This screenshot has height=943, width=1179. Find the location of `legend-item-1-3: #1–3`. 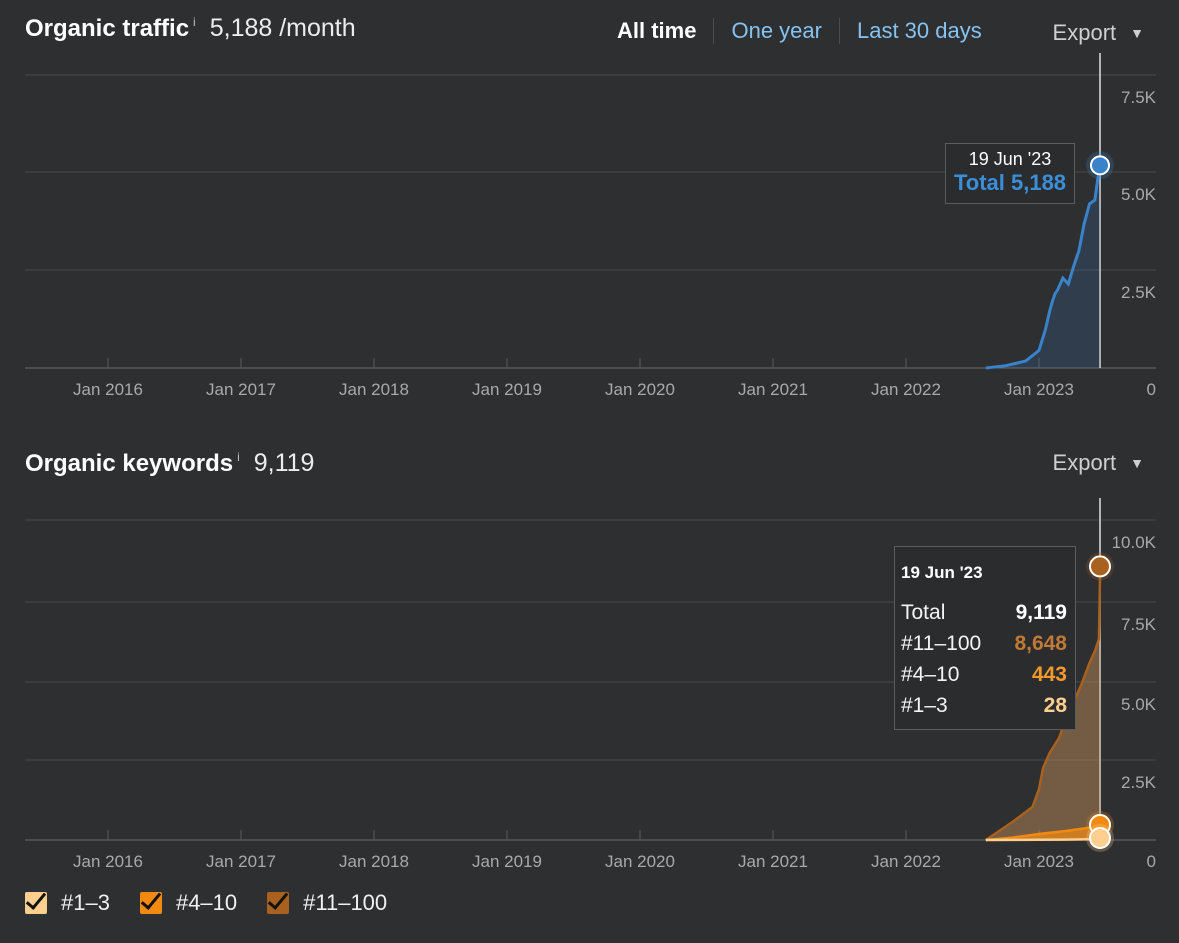

legend-item-1-3: #1–3 is located at coordinates (67, 903).